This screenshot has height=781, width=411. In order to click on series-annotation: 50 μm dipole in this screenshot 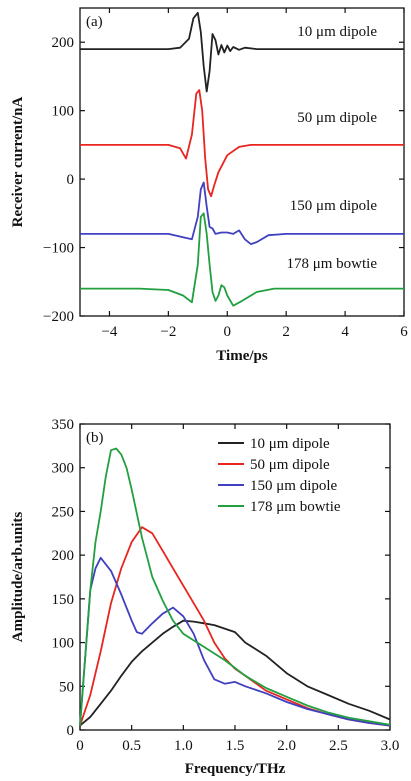, I will do `click(337, 118)`.